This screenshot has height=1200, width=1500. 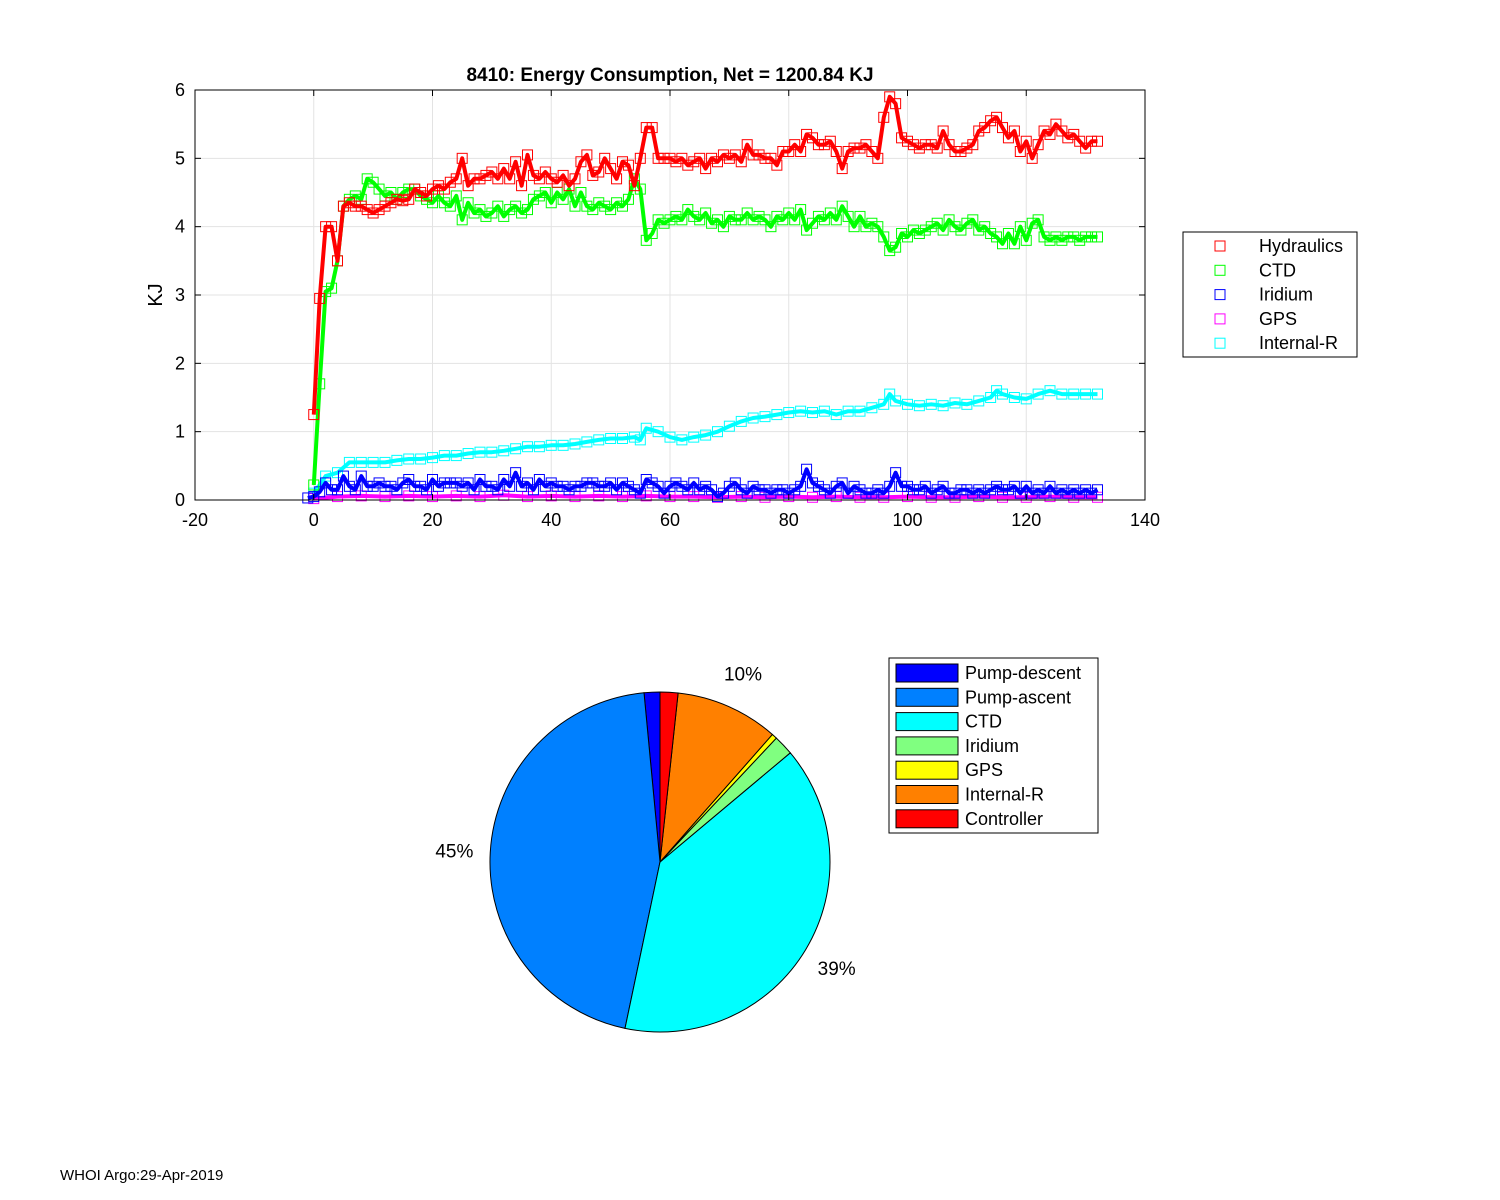 I want to click on x-tick-label: 100, so click(x=907, y=520).